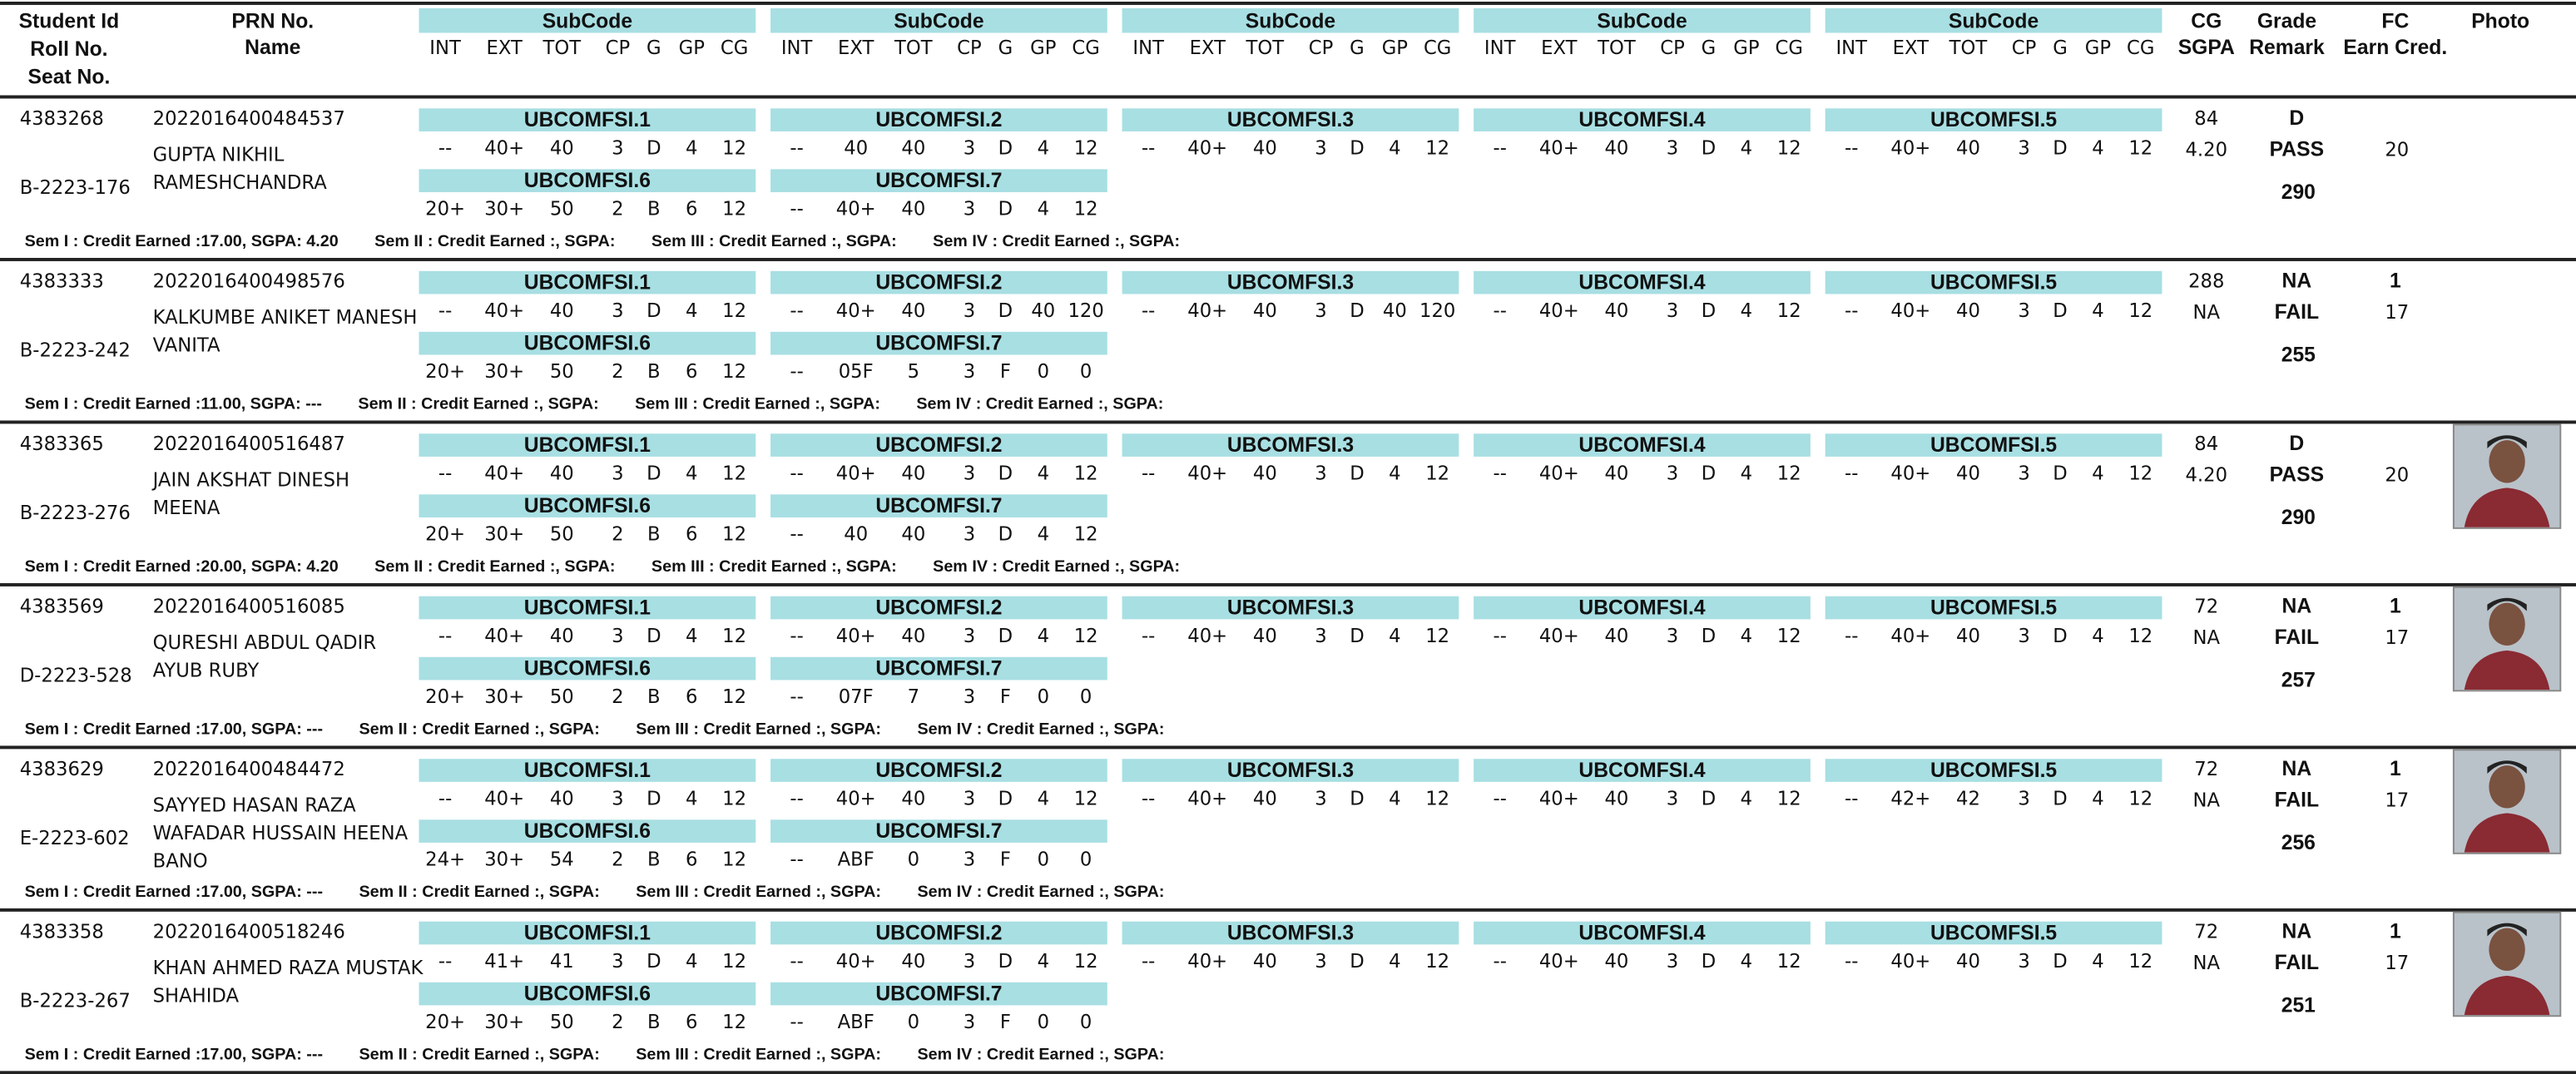 Image resolution: width=2576 pixels, height=1074 pixels. Describe the element at coordinates (1288, 747) in the screenshot. I see `rule` at that location.